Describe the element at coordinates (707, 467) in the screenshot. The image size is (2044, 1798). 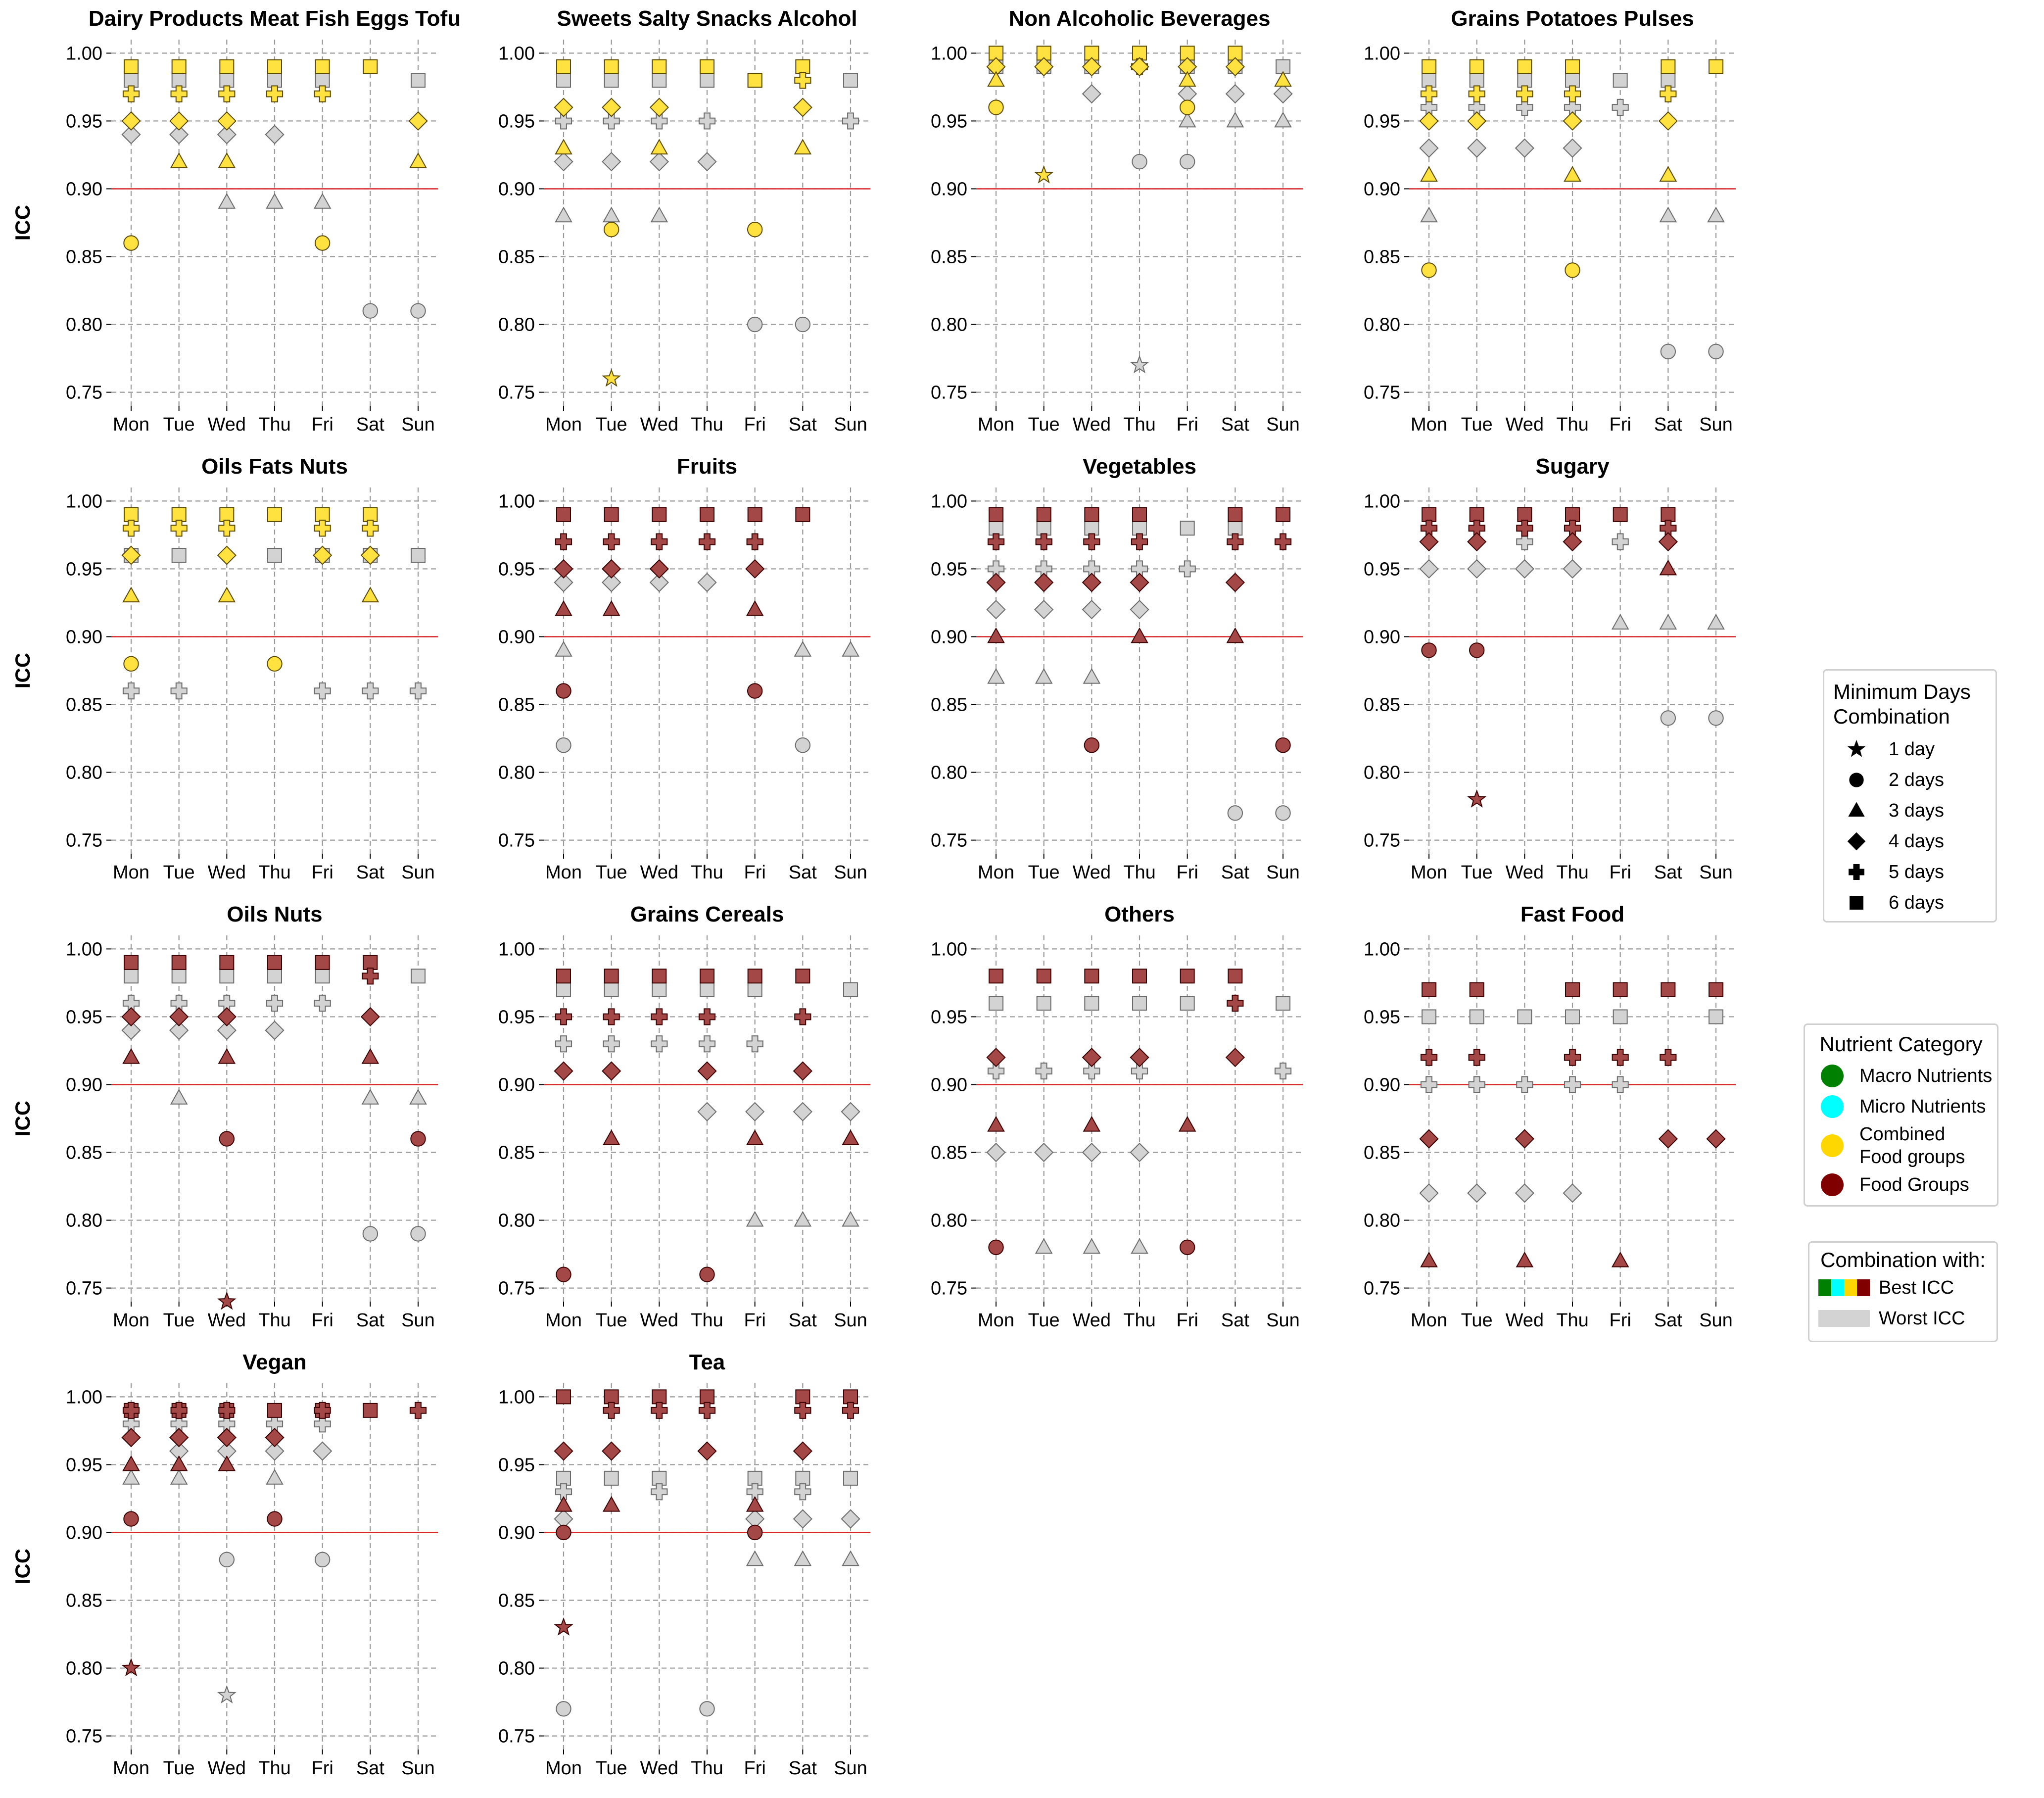
I see `panel-title: Fruits` at that location.